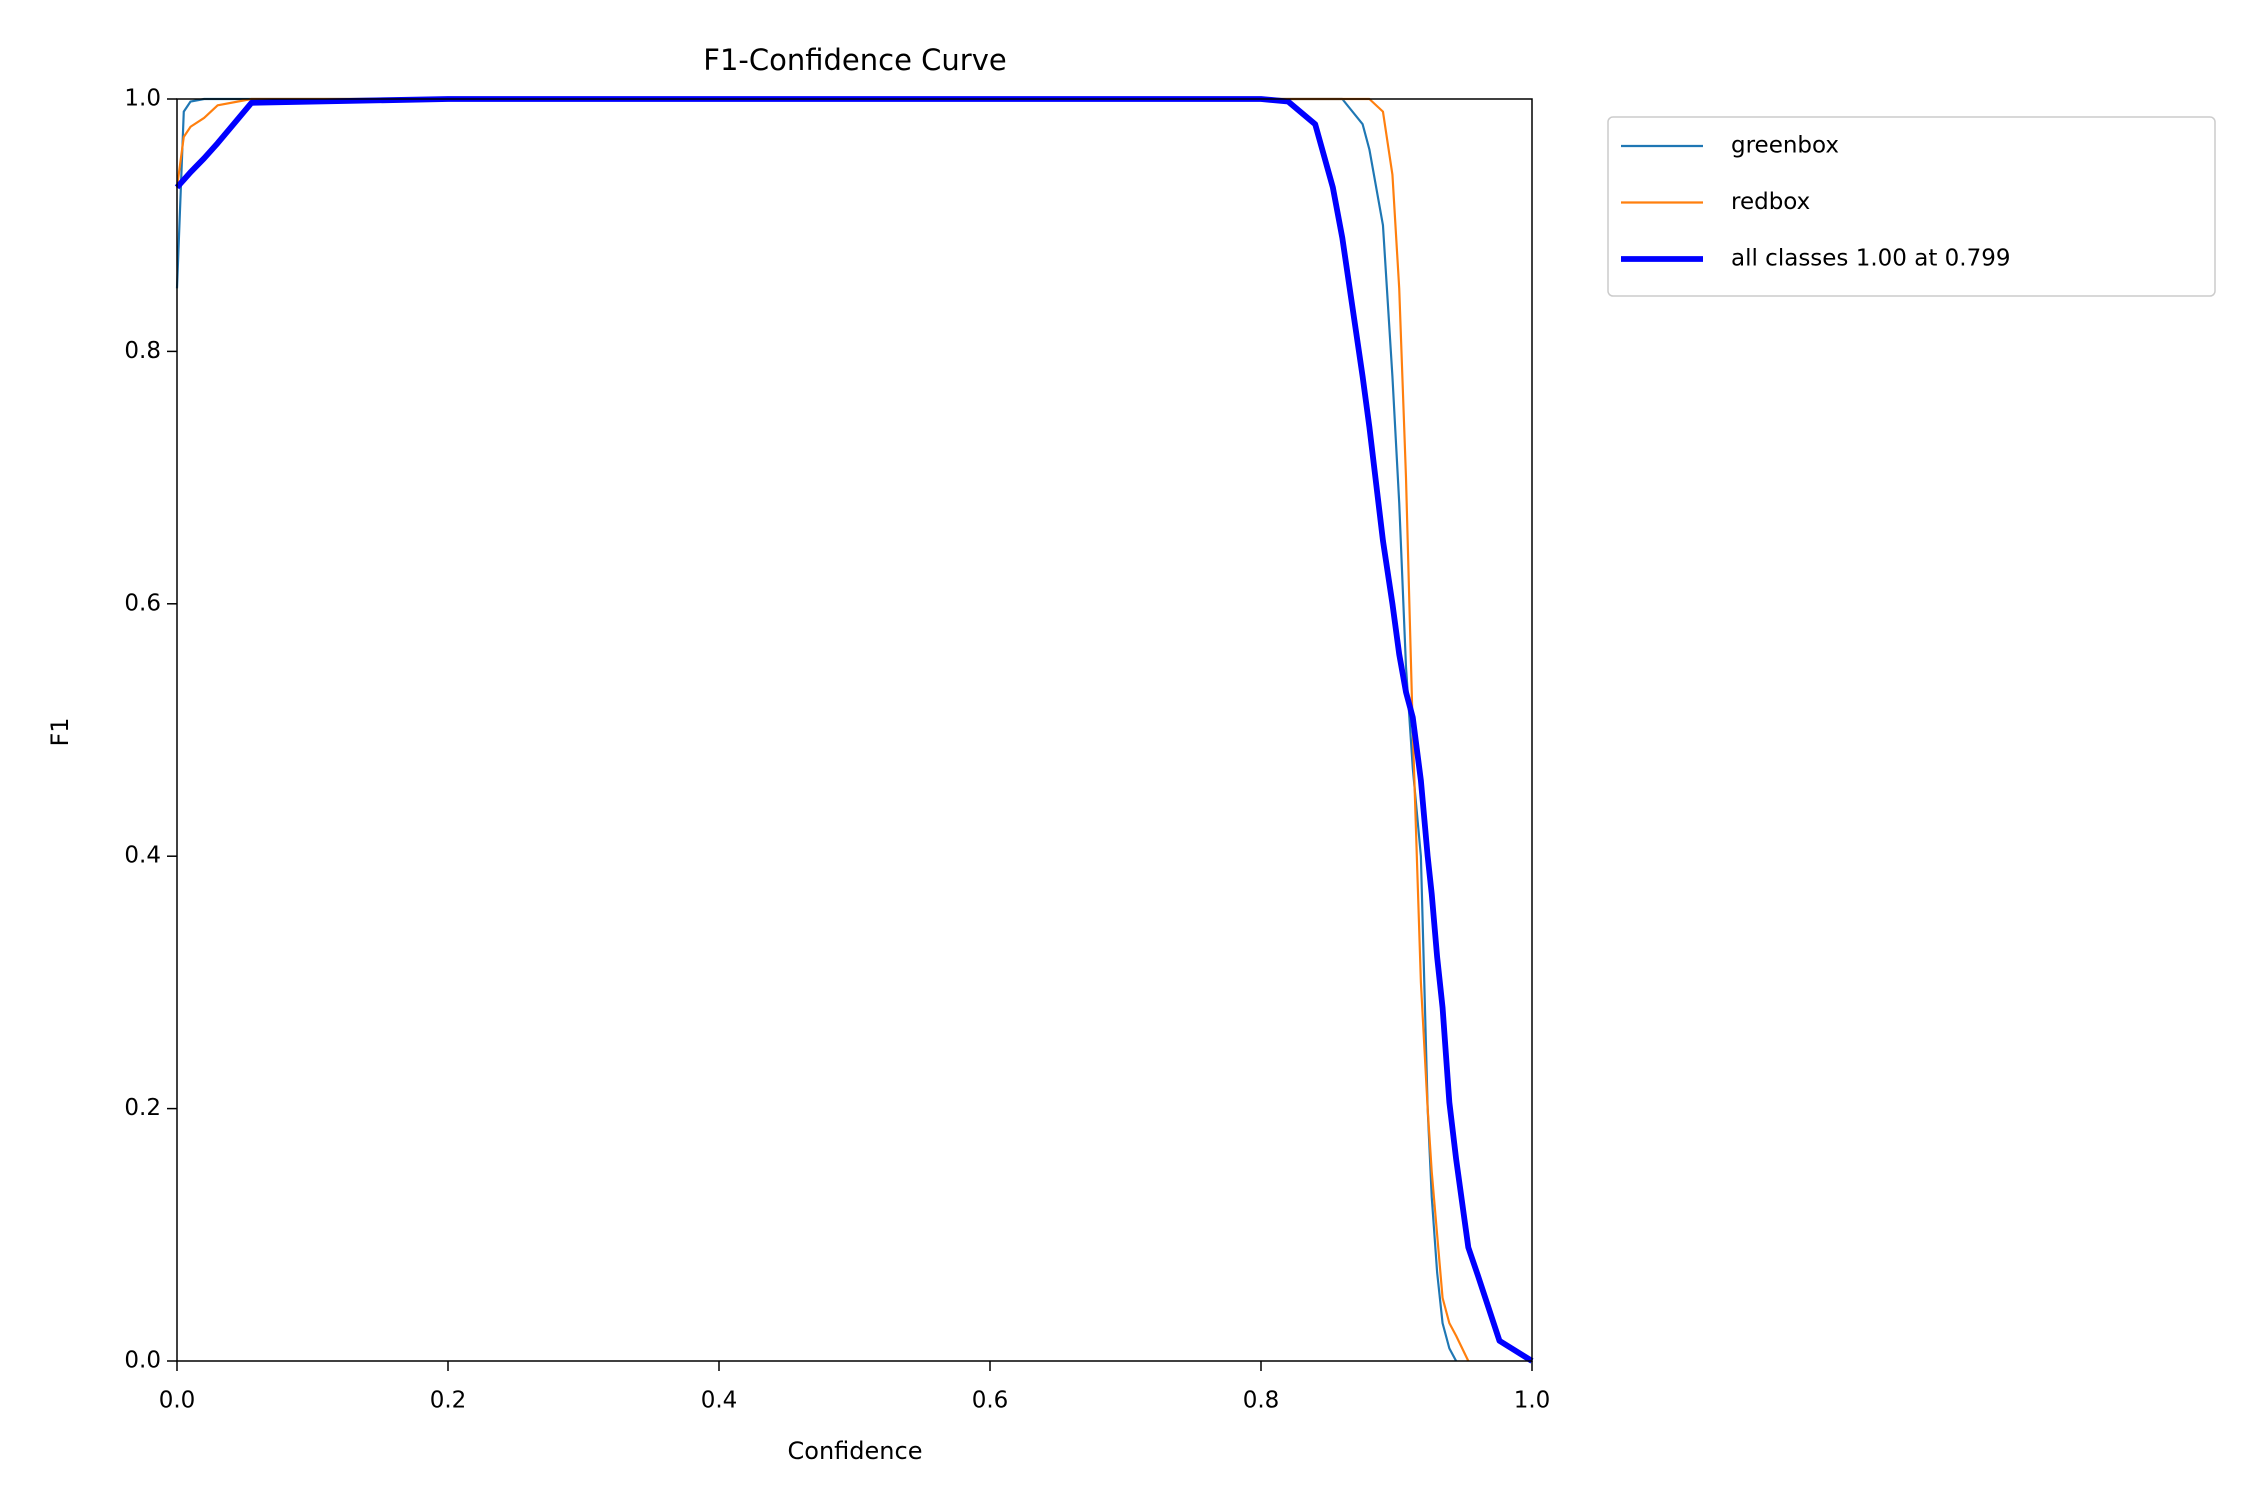 This screenshot has height=1500, width=2250. Describe the element at coordinates (1871, 259) in the screenshot. I see `legend-label: all classes 1.00 at 0.799` at that location.